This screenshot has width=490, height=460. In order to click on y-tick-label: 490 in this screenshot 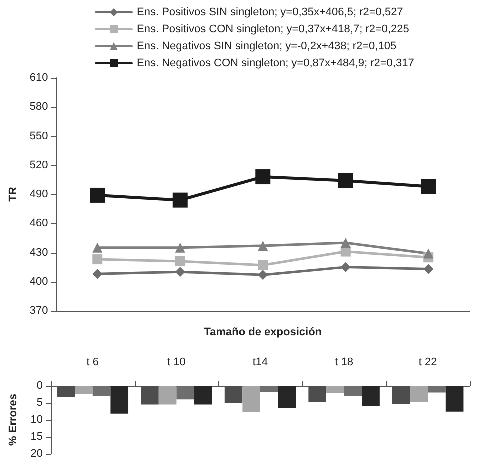, I will do `click(39, 194)`.